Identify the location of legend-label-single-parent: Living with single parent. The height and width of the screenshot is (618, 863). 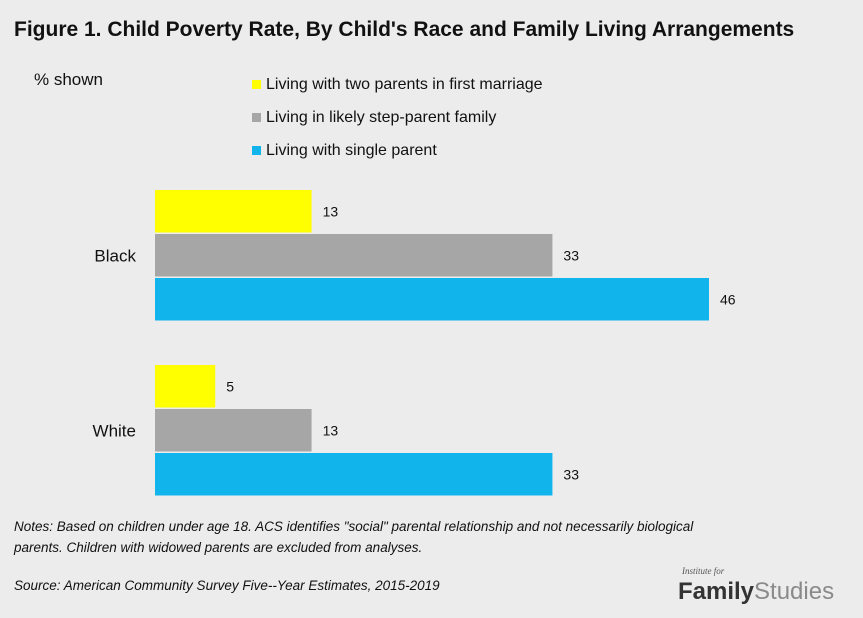
(351, 150).